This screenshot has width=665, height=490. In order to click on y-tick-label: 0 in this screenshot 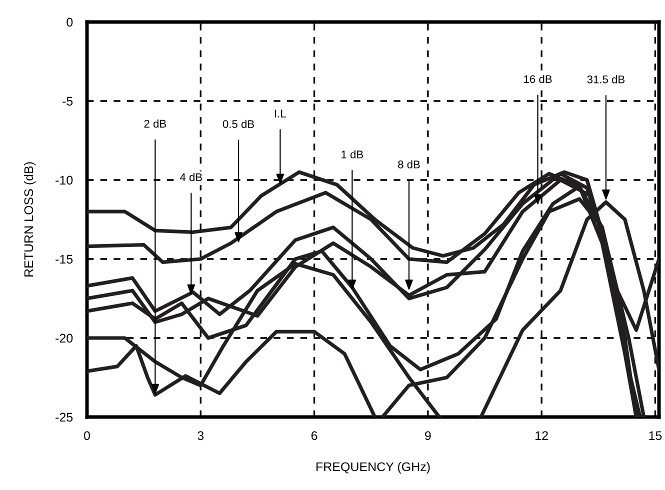, I will do `click(69, 22)`.